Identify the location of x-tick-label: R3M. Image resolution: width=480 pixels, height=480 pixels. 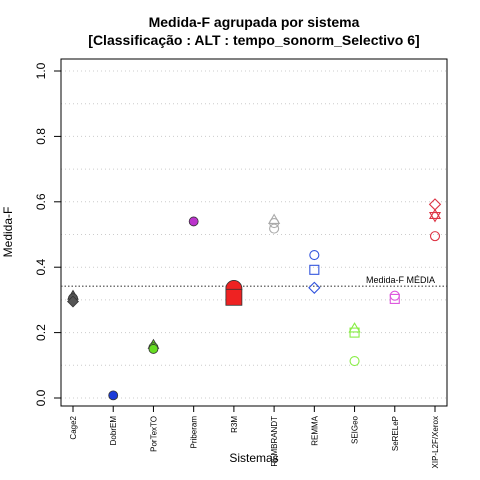
(234, 424).